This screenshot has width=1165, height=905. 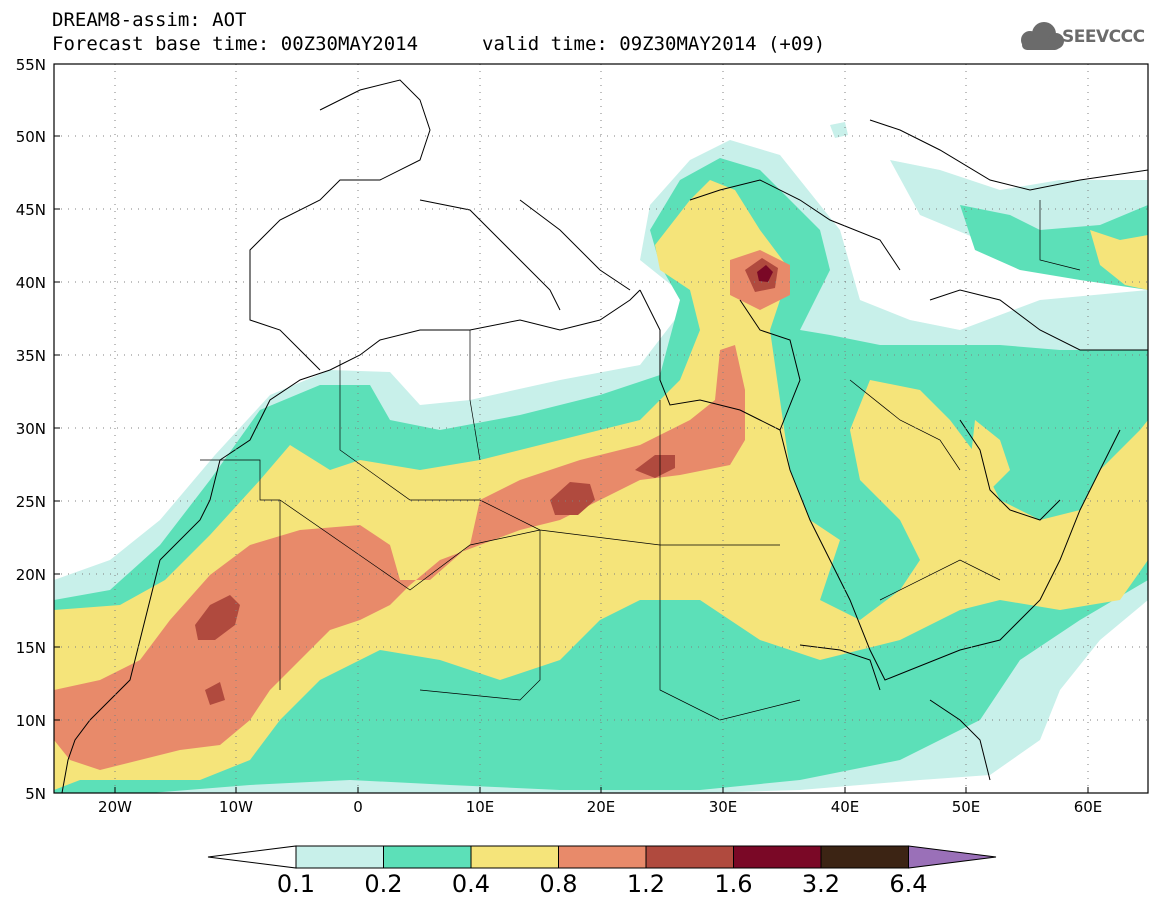 What do you see at coordinates (30, 429) in the screenshot?
I see `lat-tick-label: 30N` at bounding box center [30, 429].